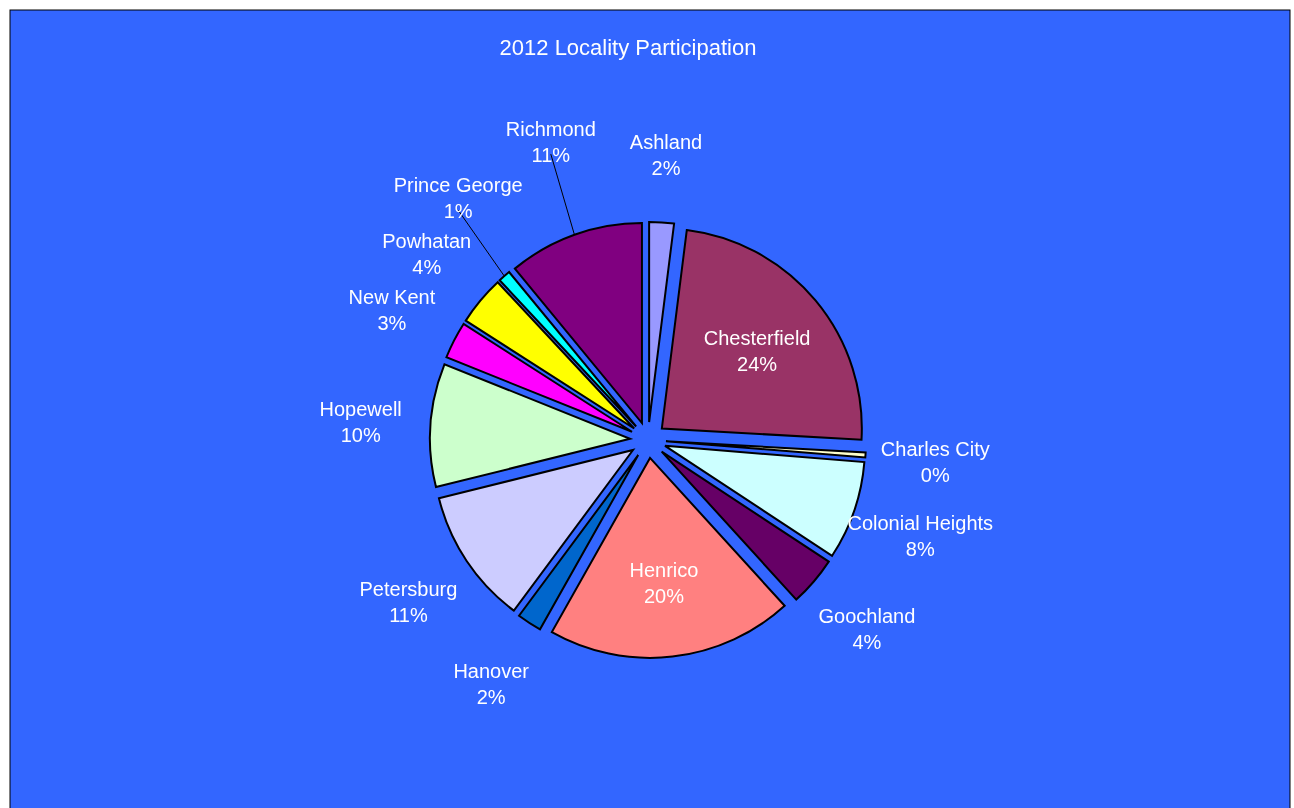  I want to click on data-label: 3%, so click(392, 323).